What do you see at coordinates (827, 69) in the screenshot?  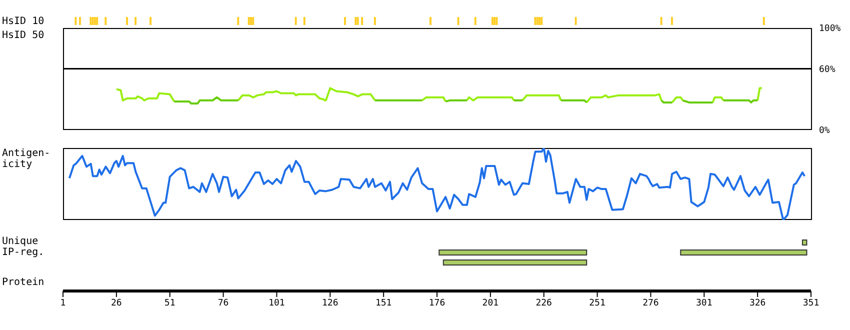 I see `y-tick-label: 60%` at bounding box center [827, 69].